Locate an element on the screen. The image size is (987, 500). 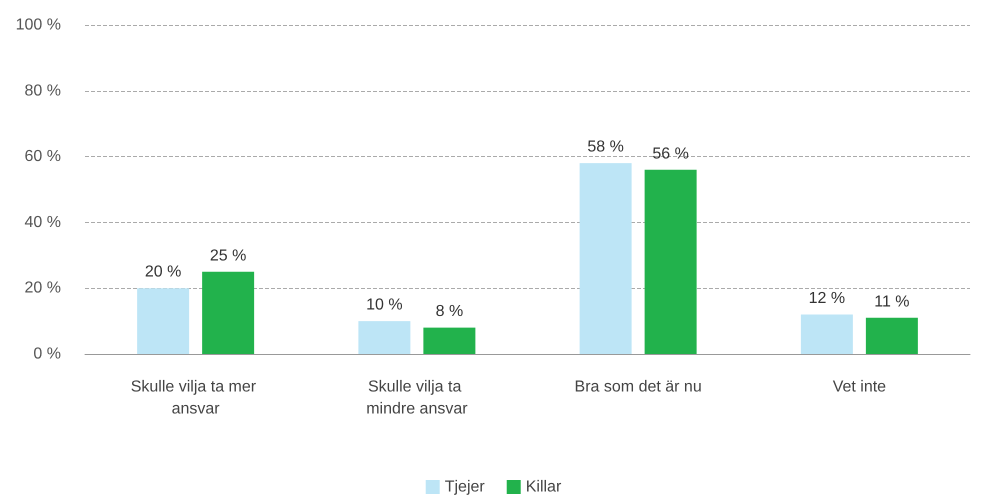
data-label: 10 % is located at coordinates (384, 305).